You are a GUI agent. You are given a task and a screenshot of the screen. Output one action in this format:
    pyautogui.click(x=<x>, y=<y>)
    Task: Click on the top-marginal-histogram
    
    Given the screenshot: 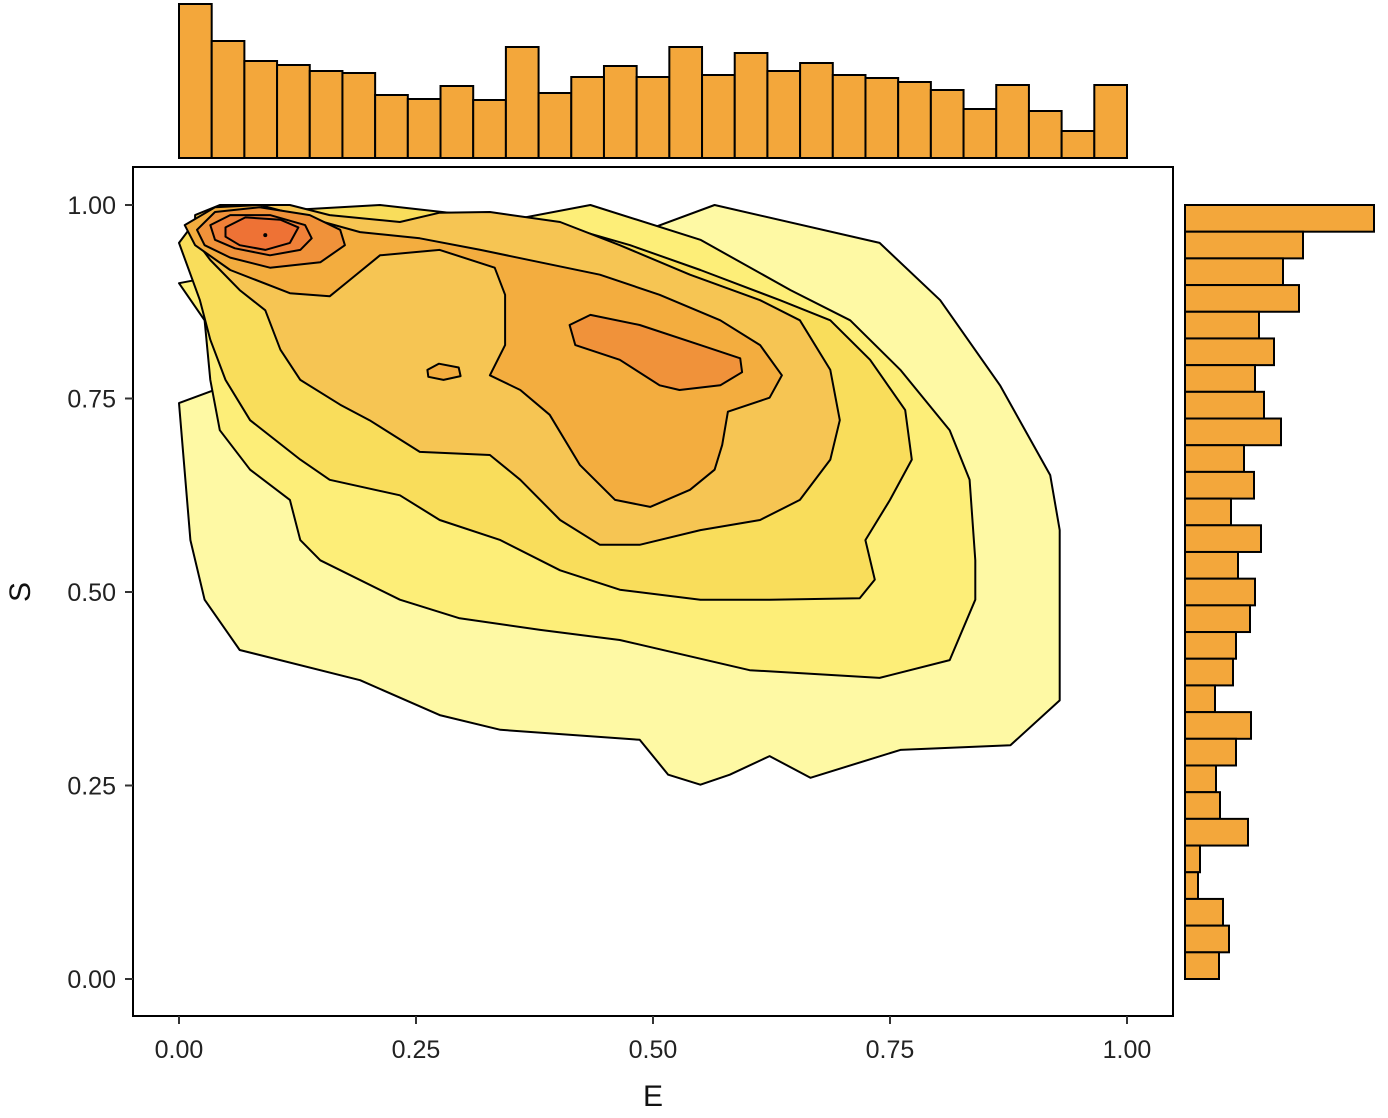 What is the action you would take?
    pyautogui.click(x=653, y=81)
    